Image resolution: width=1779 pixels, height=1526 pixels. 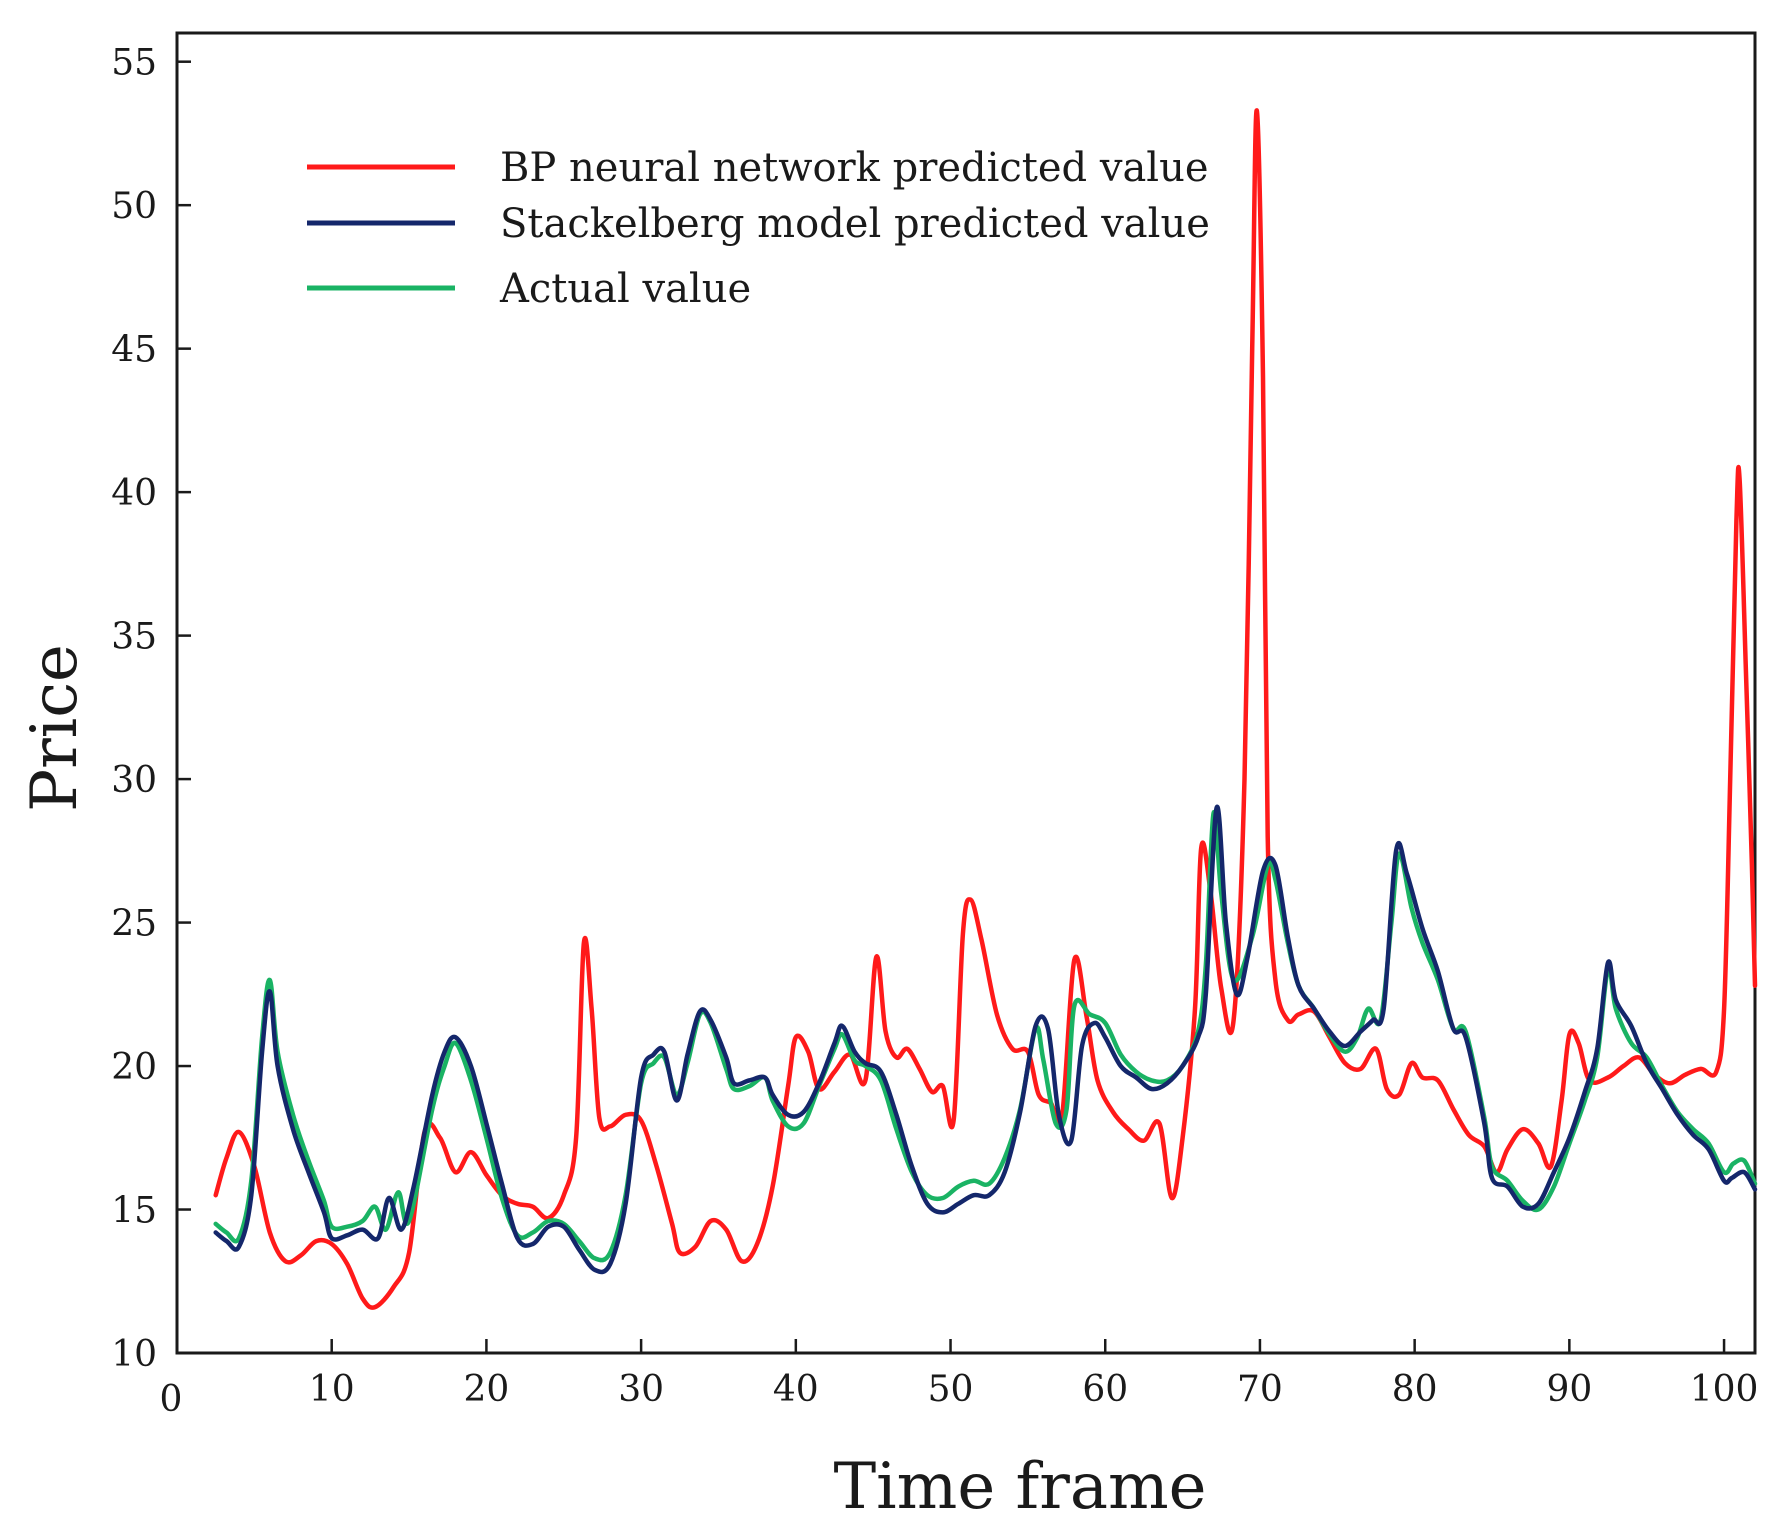 What do you see at coordinates (1569, 1389) in the screenshot?
I see `x-tick-label: 90` at bounding box center [1569, 1389].